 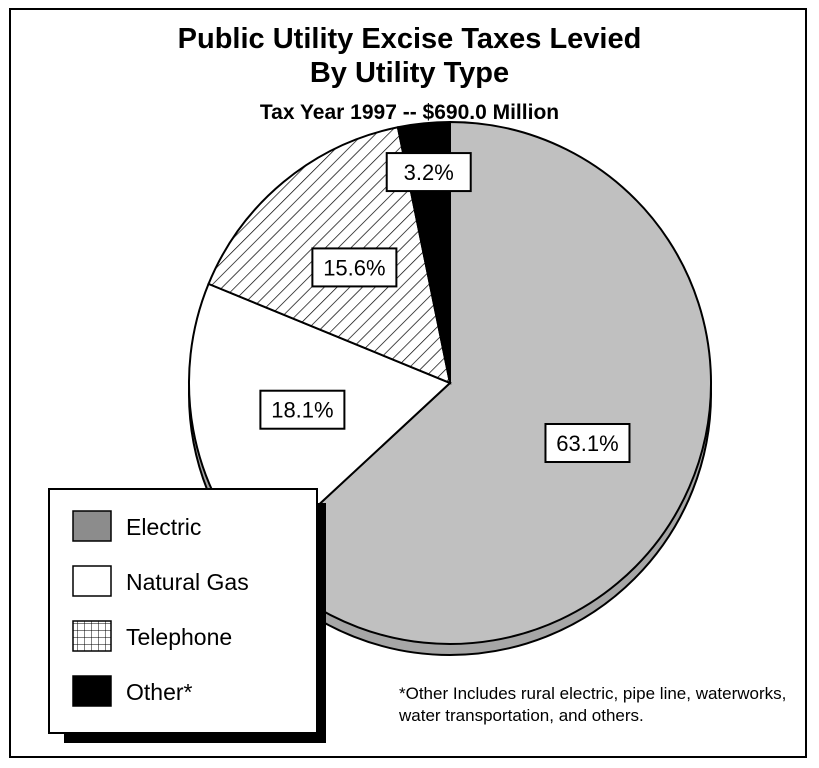 What do you see at coordinates (409, 112) in the screenshot?
I see `chart-subtitle: Tax Year 1997 -- $690.0 Million` at bounding box center [409, 112].